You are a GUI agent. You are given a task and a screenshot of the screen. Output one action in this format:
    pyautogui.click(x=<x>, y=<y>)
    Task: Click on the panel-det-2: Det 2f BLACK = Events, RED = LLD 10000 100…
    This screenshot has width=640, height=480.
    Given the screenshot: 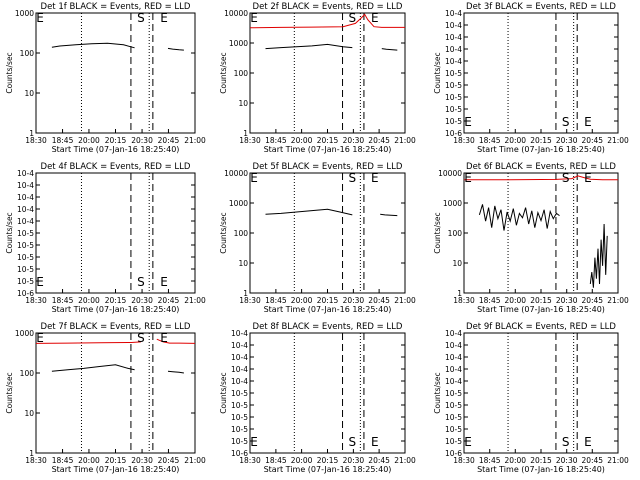 What is the action you would take?
    pyautogui.click(x=317, y=78)
    